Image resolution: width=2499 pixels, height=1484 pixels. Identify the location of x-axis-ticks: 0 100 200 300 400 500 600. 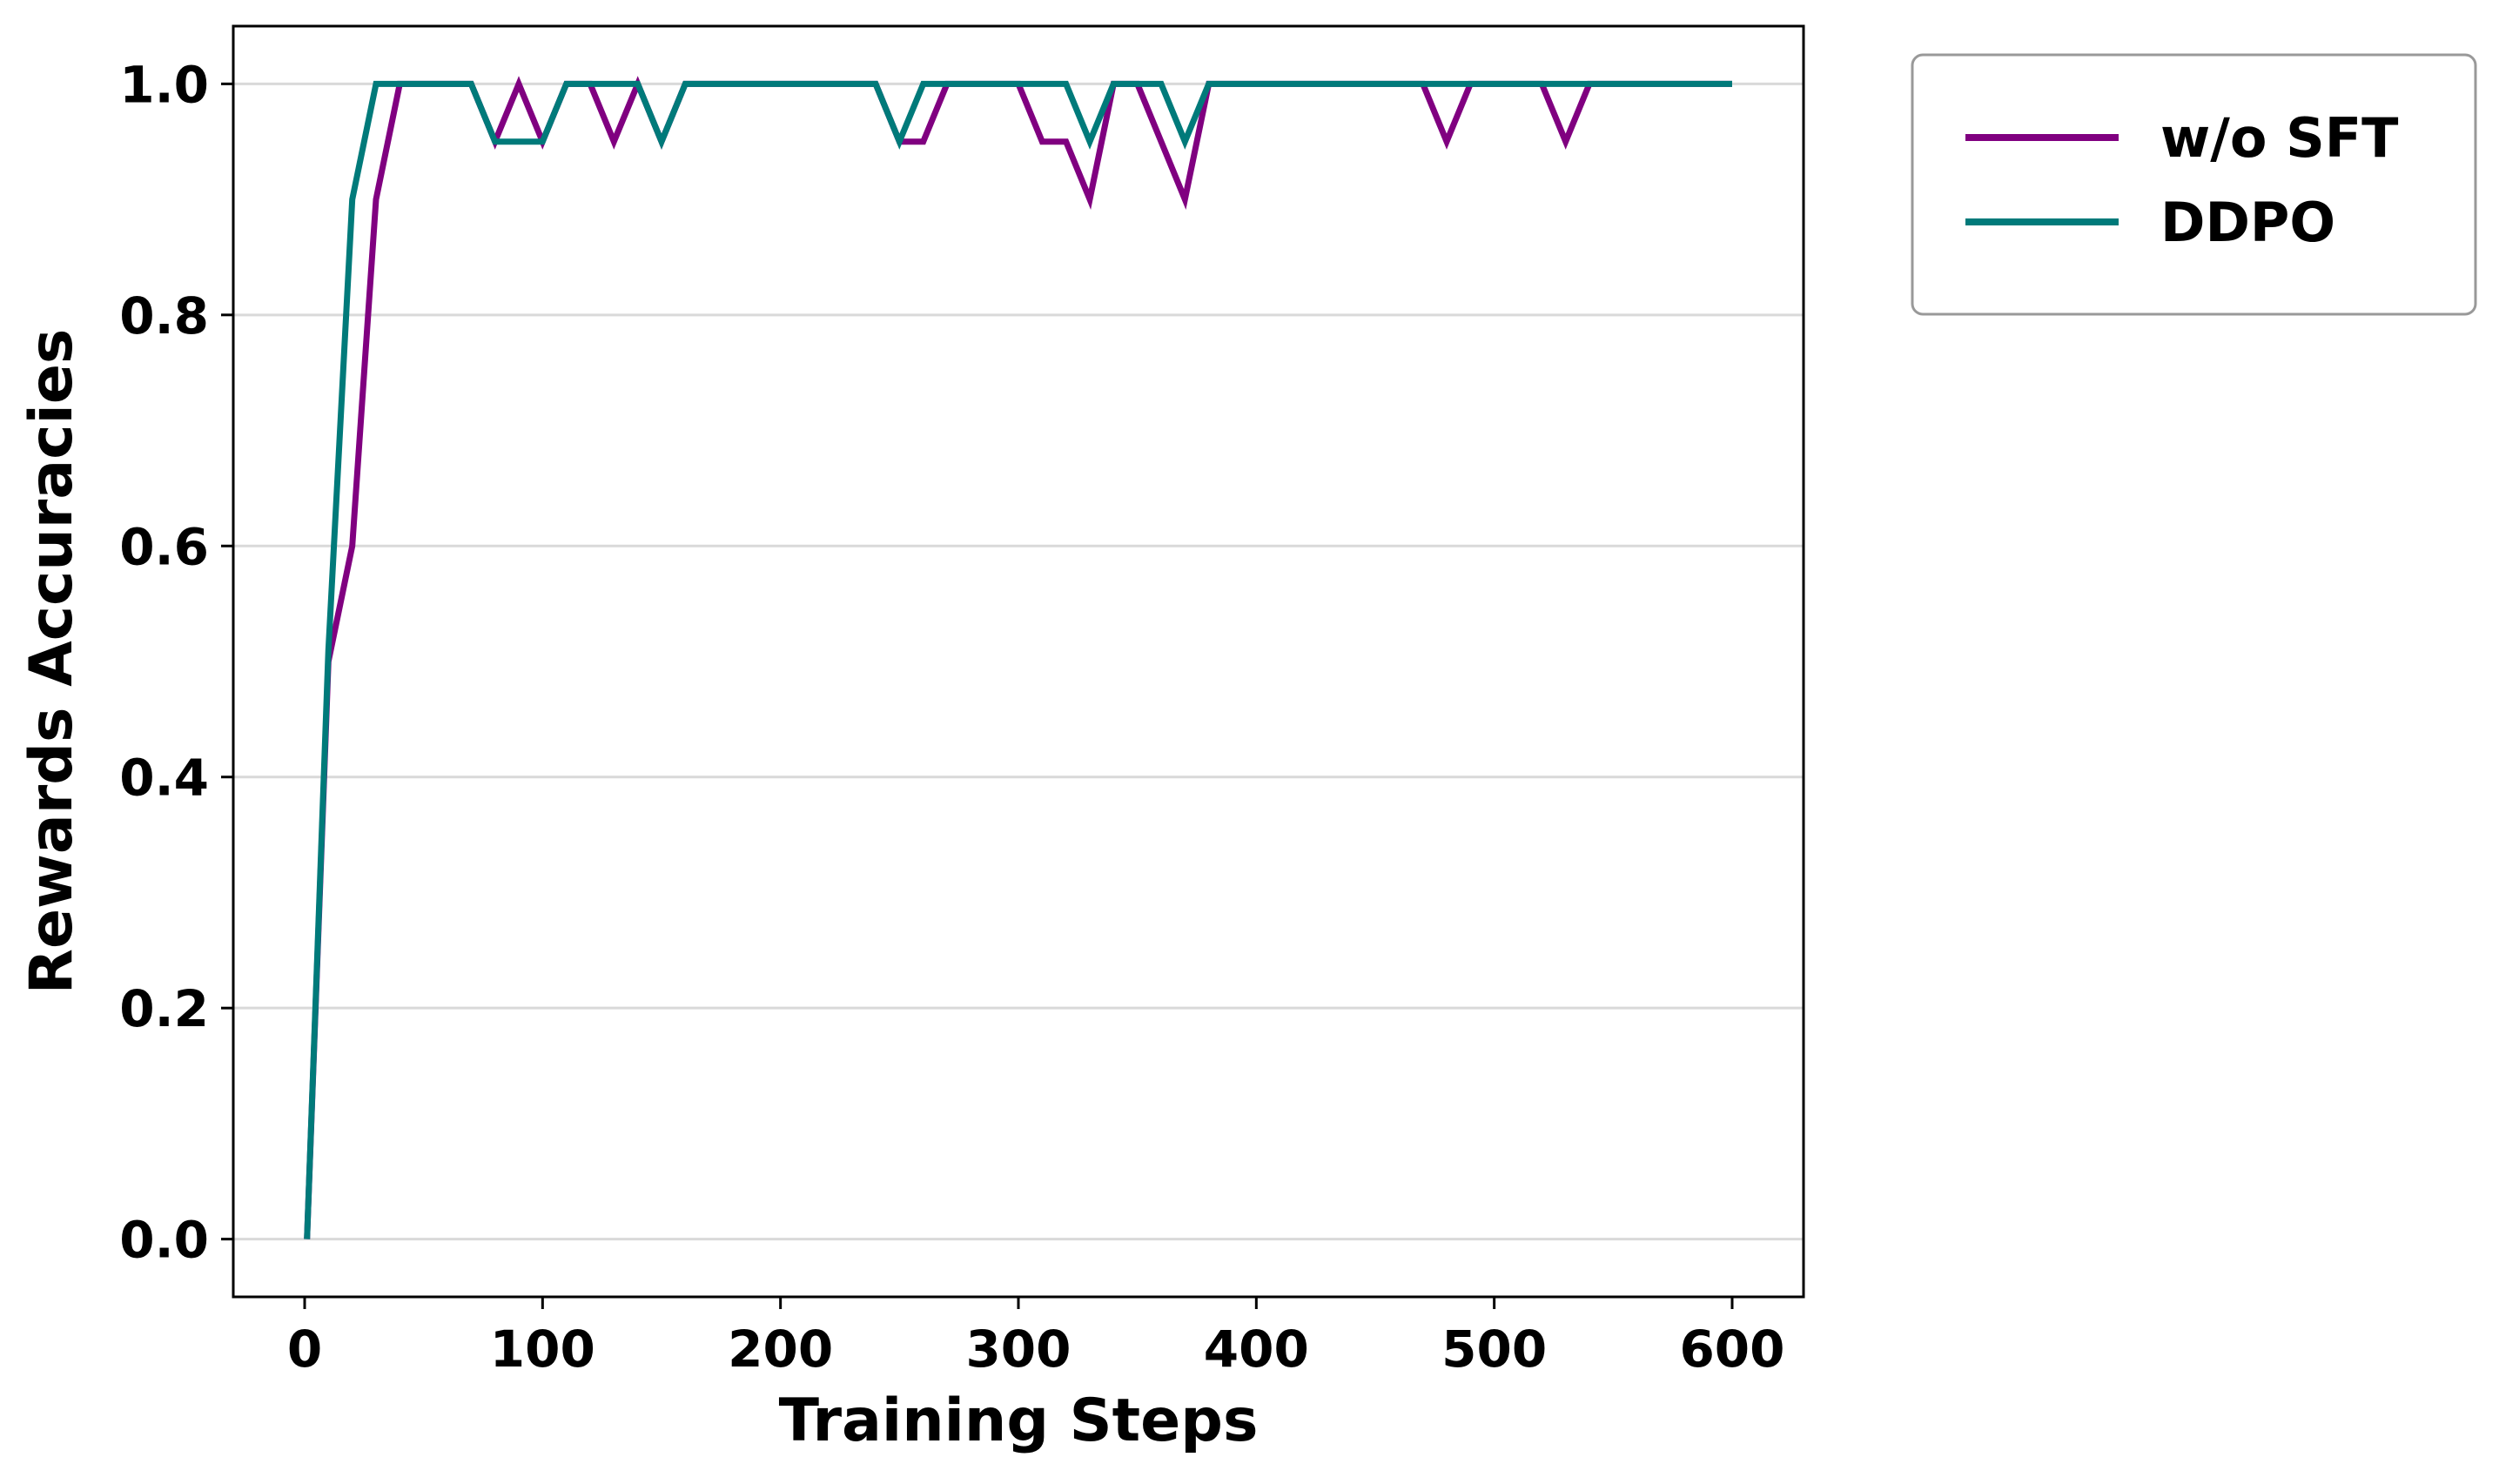
(1036, 1338).